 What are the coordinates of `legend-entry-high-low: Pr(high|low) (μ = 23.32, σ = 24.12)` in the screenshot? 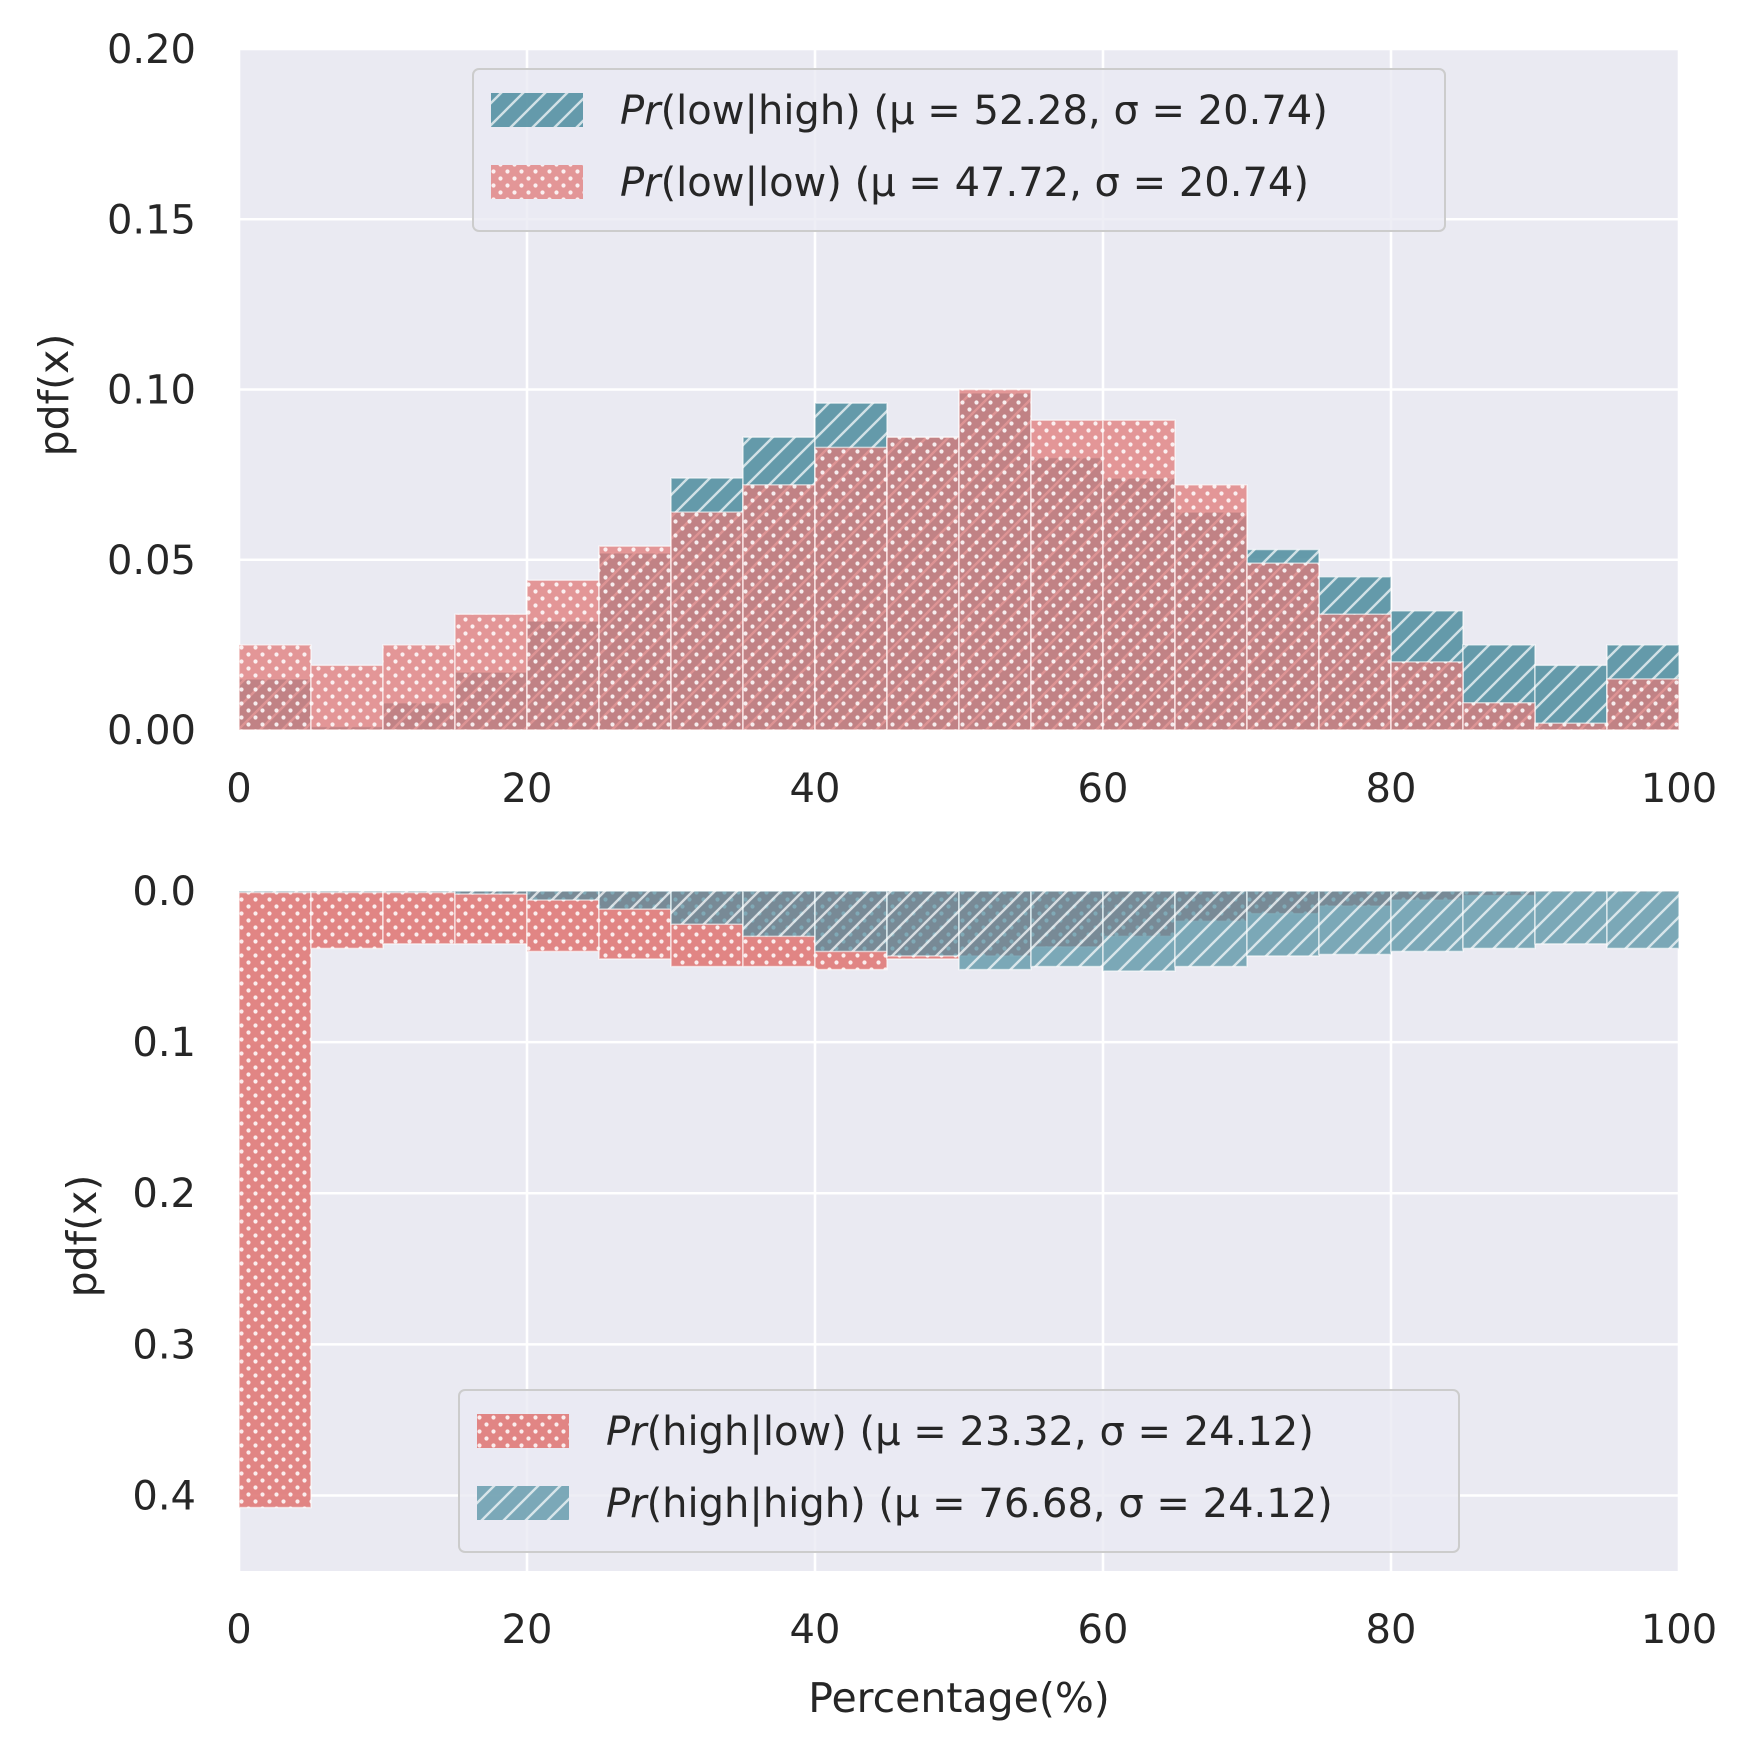 It's located at (895, 1432).